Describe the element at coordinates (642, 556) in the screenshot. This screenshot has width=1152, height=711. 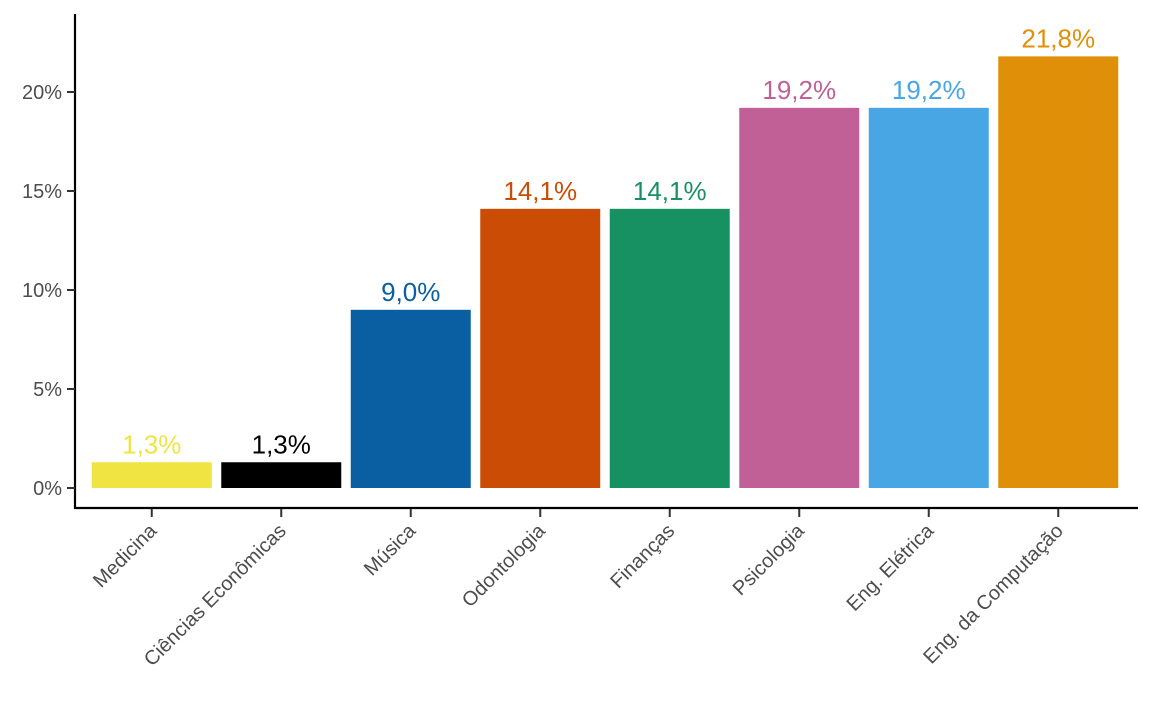
I see `x-tick-label-4: Finanças` at that location.